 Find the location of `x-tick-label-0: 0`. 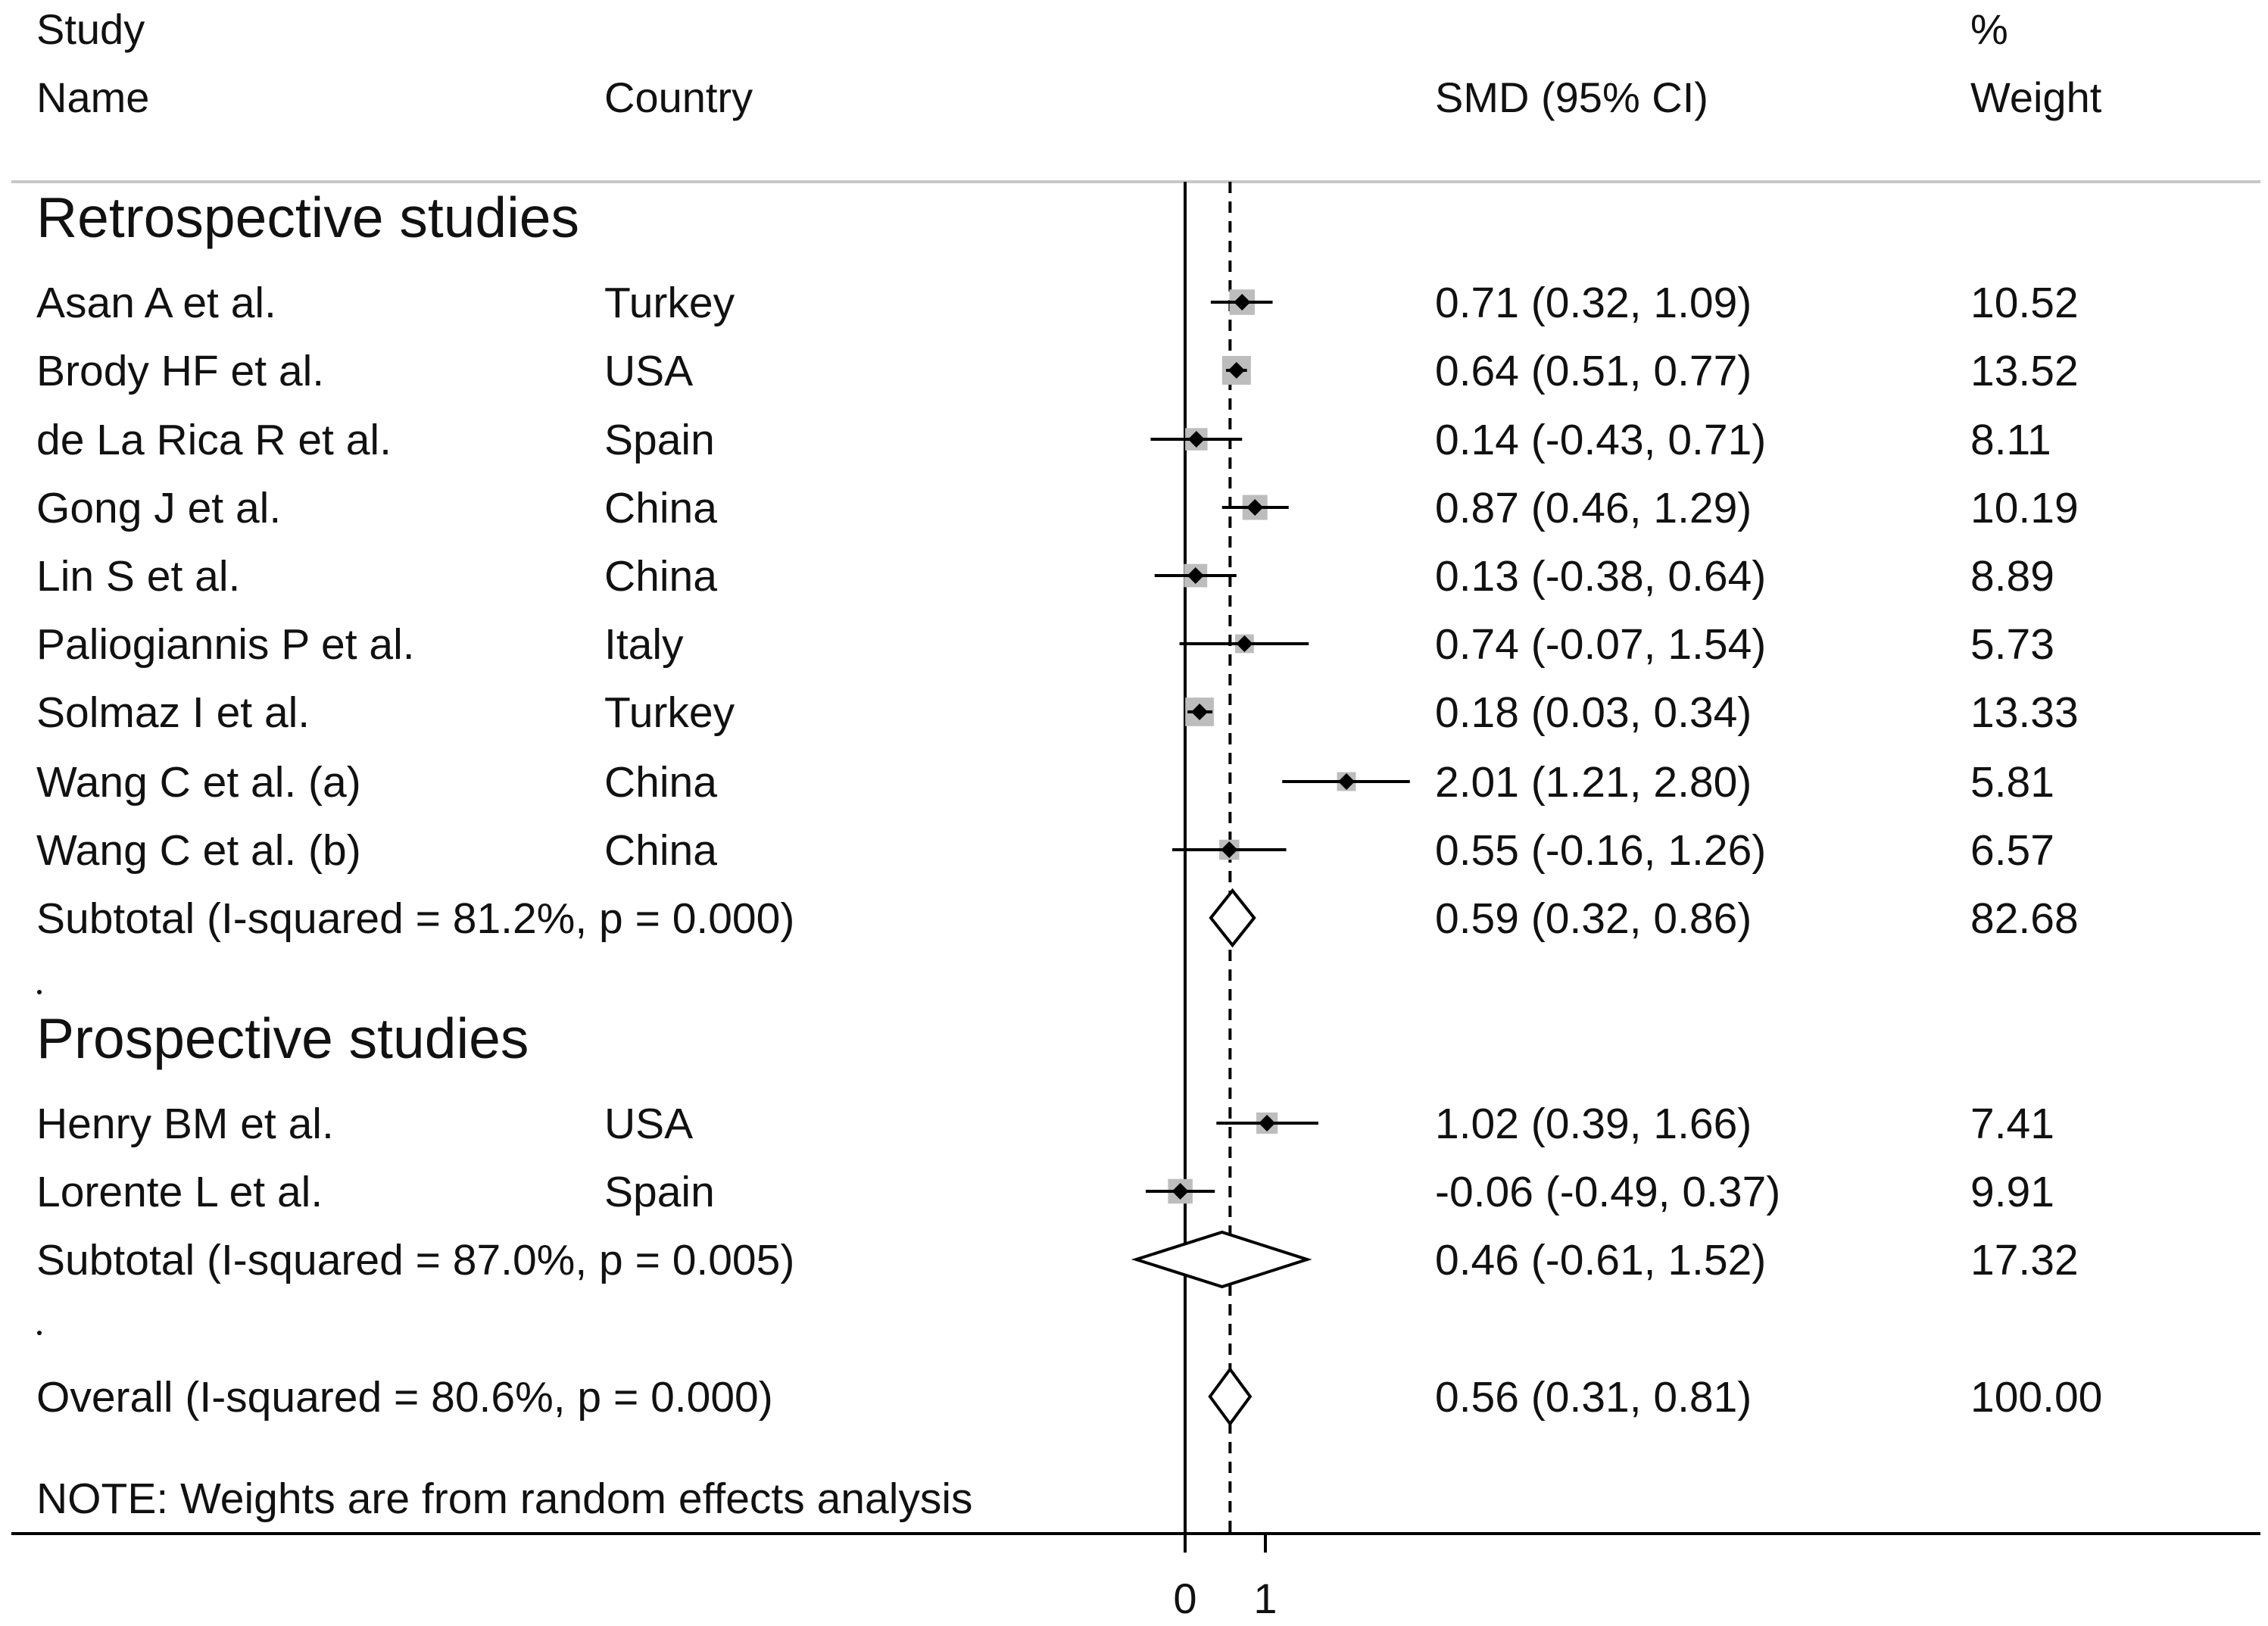

x-tick-label-0: 0 is located at coordinates (1185, 1599).